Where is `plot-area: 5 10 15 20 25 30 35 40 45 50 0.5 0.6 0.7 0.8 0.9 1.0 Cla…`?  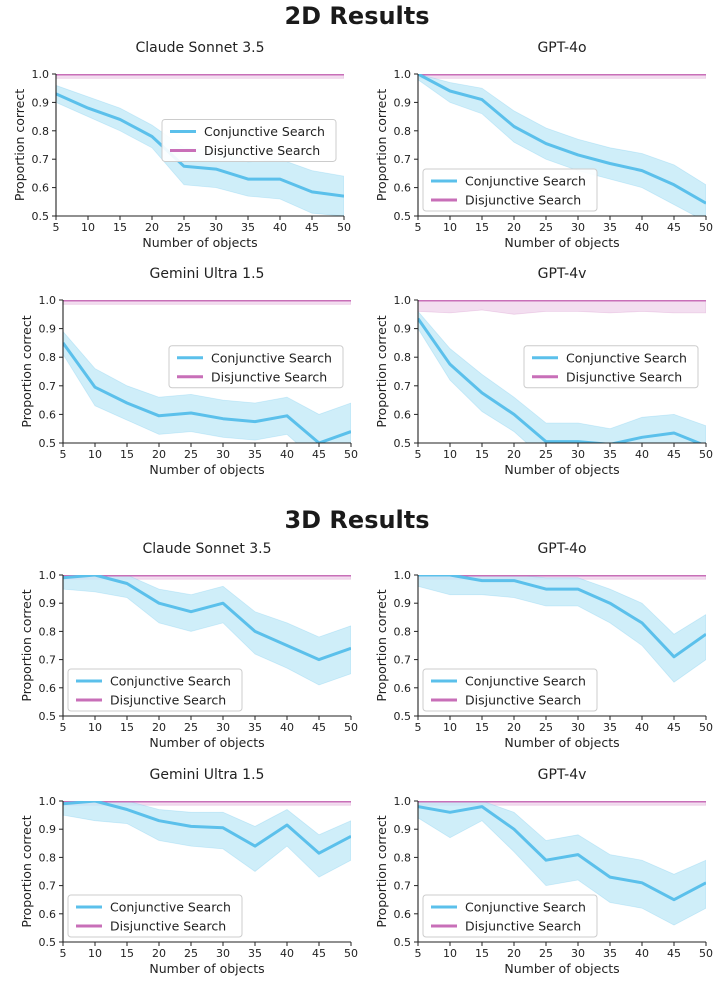
plot-area: 5 10 15 20 25 30 35 40 45 50 0.5 0.6 0.7 0.8 0.9 1.0 Cla… is located at coordinates (181, 145).